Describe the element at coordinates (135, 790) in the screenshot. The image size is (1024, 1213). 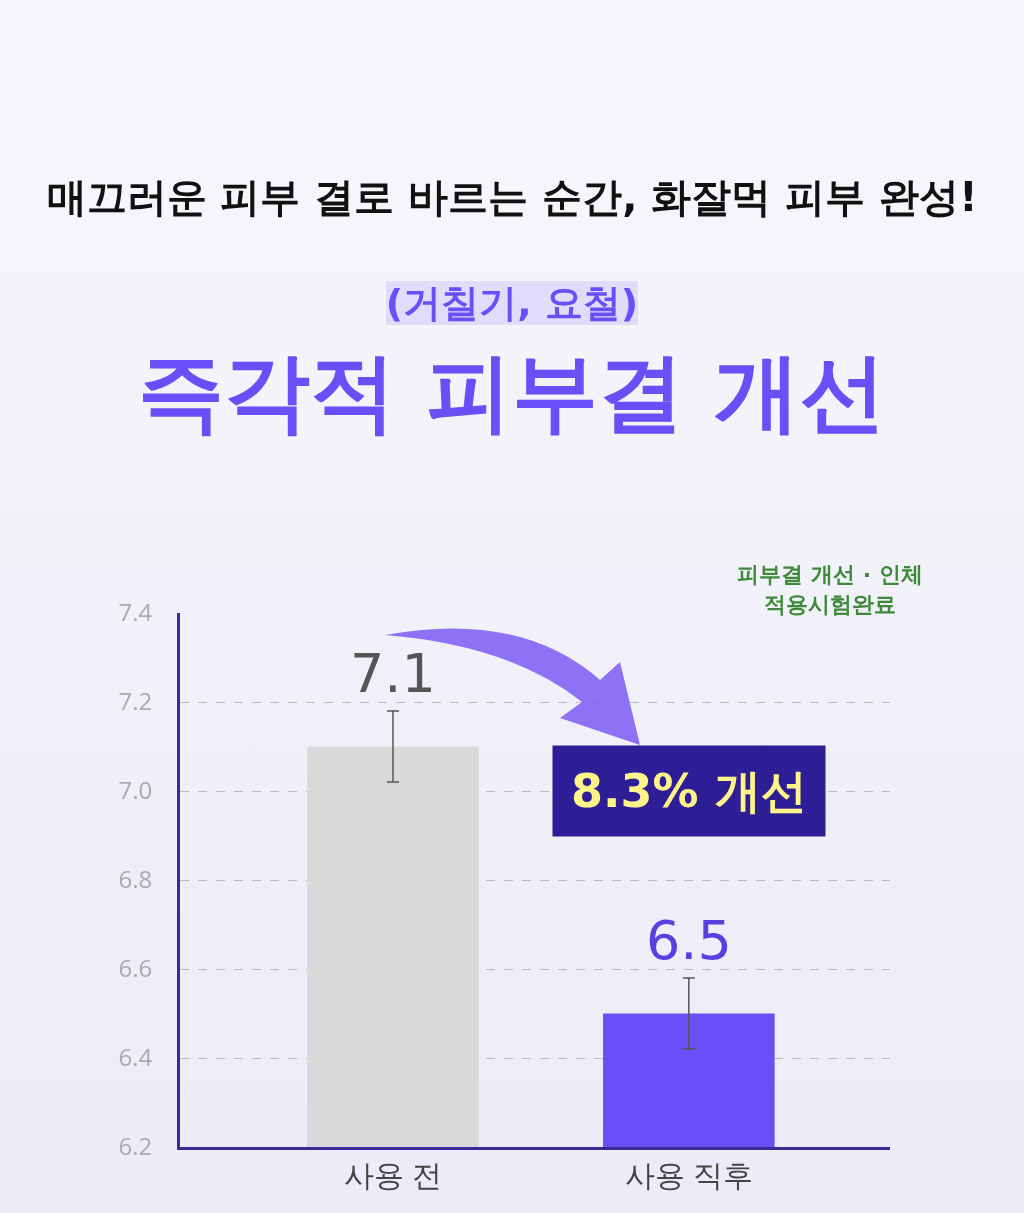
I see `y-tick-label: 7.0` at that location.